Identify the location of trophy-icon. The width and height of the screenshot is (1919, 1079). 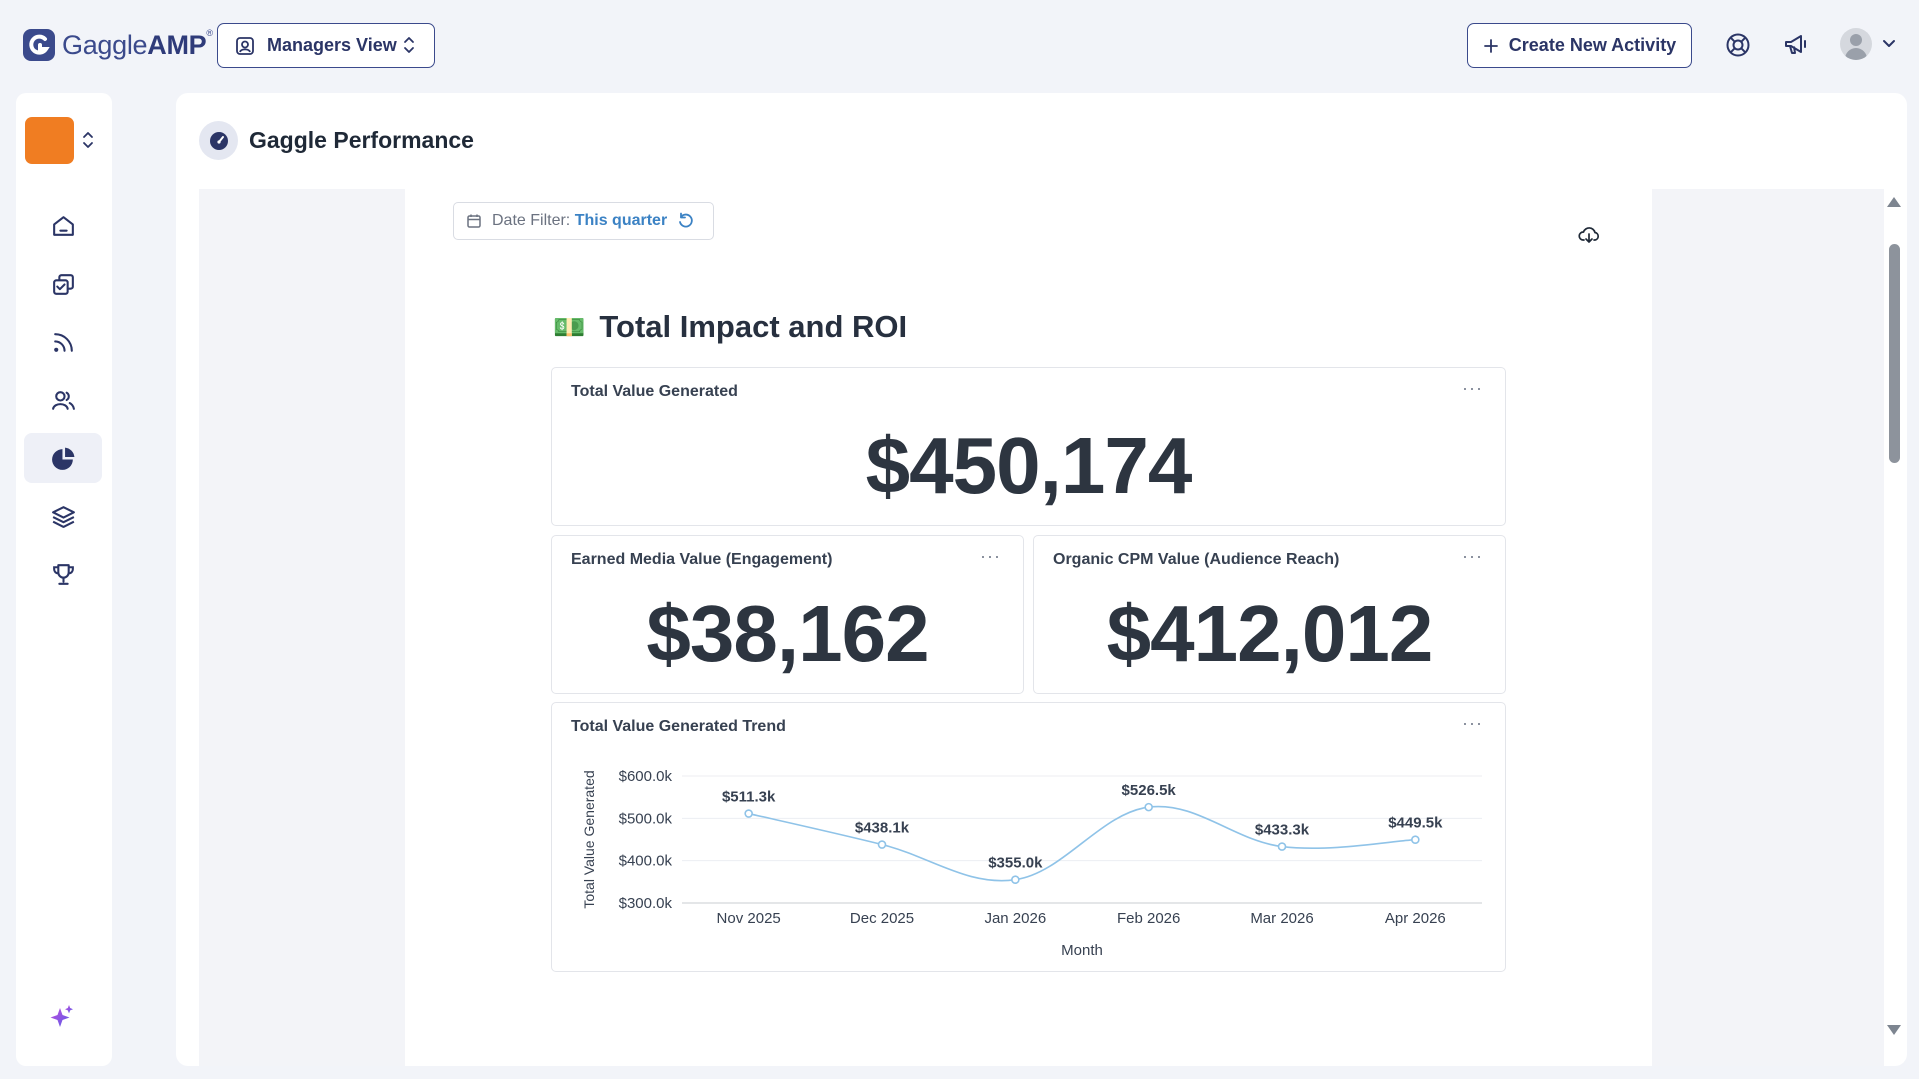
(63, 574).